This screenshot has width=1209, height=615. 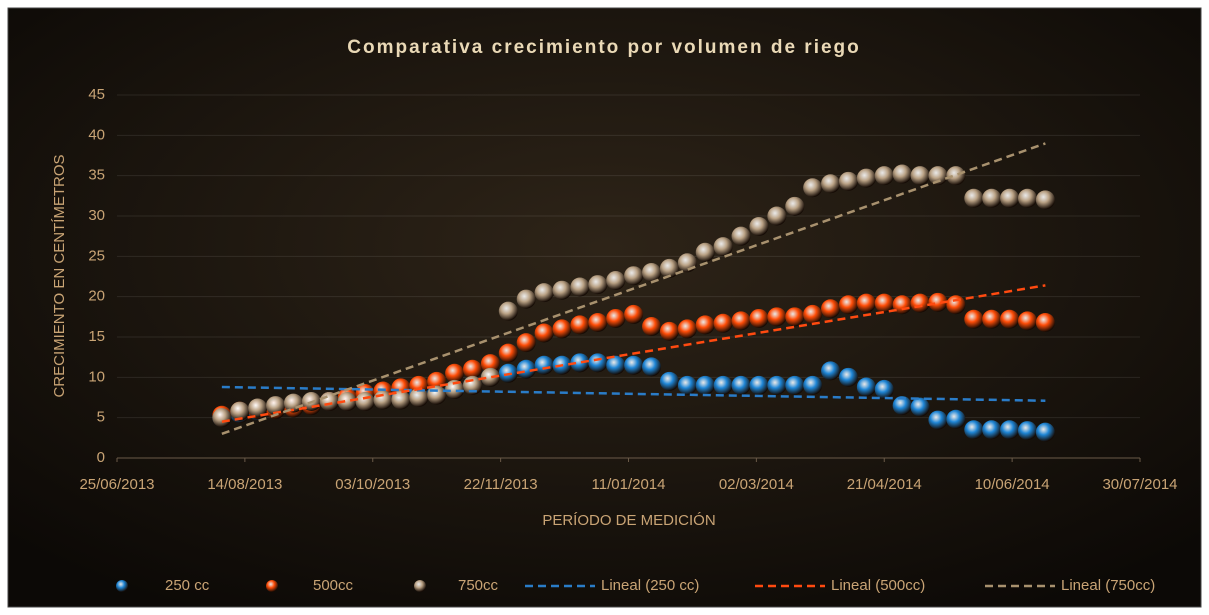 I want to click on x-axis-label: PERÍODO DE MEDICIÓN, so click(x=628, y=520).